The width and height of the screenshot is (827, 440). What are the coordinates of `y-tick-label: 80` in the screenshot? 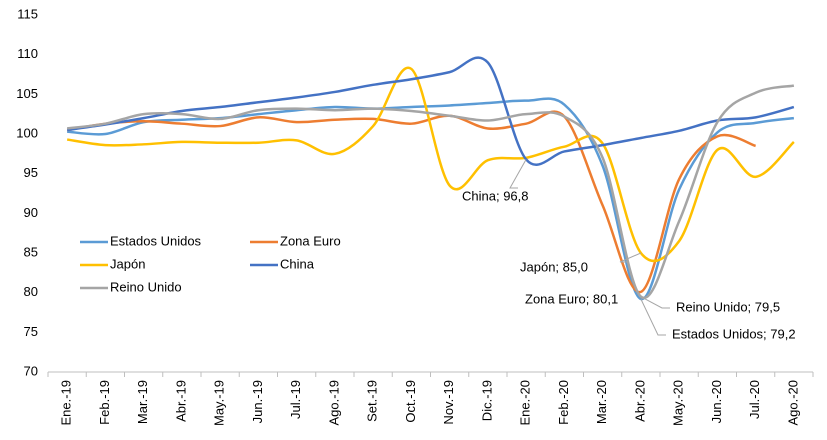 It's located at (31, 291).